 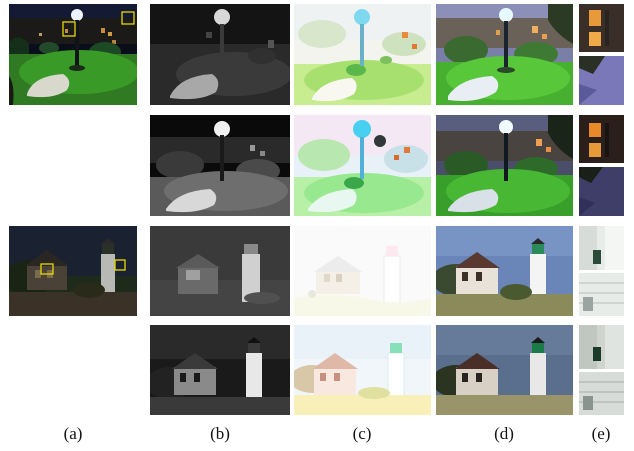 I want to click on input-lighthouse-scene, so click(x=73, y=271).